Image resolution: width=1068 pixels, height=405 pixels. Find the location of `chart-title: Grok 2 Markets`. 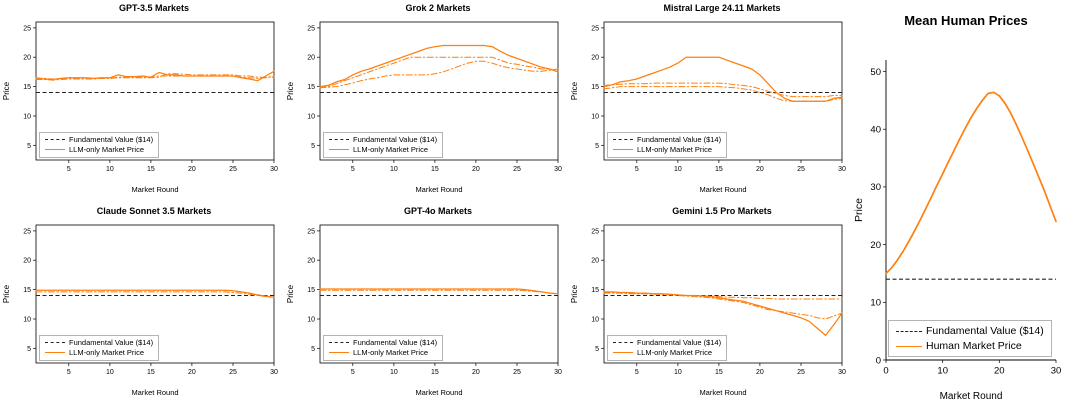

chart-title: Grok 2 Markets is located at coordinates (438, 8).